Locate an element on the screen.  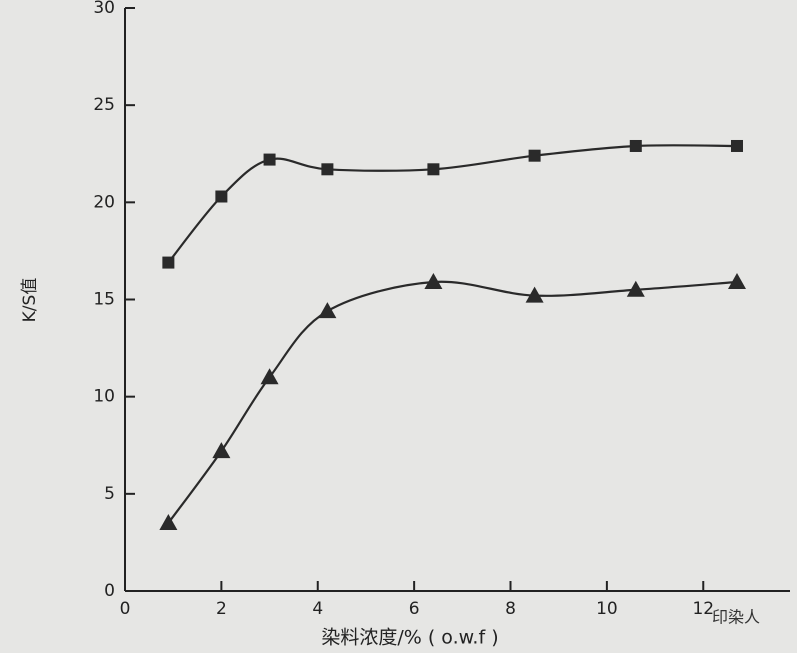
series-line is located at coordinates (452, 204).